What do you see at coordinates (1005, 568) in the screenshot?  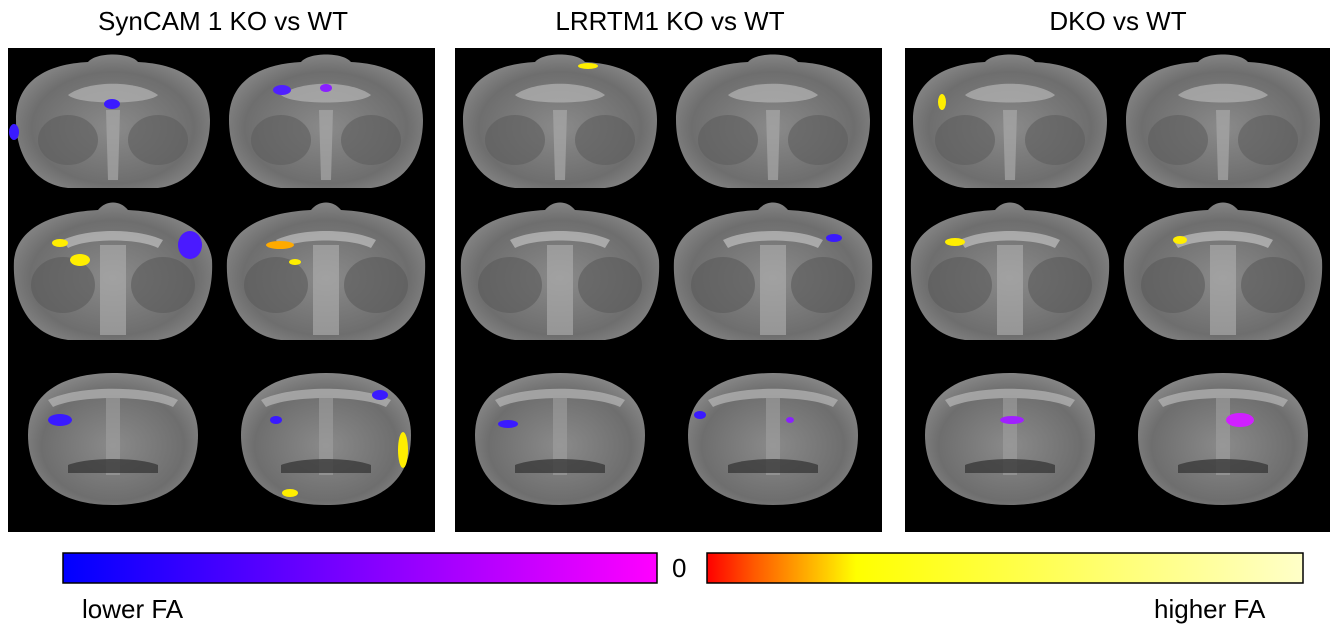 I see `colorbar-higher` at bounding box center [1005, 568].